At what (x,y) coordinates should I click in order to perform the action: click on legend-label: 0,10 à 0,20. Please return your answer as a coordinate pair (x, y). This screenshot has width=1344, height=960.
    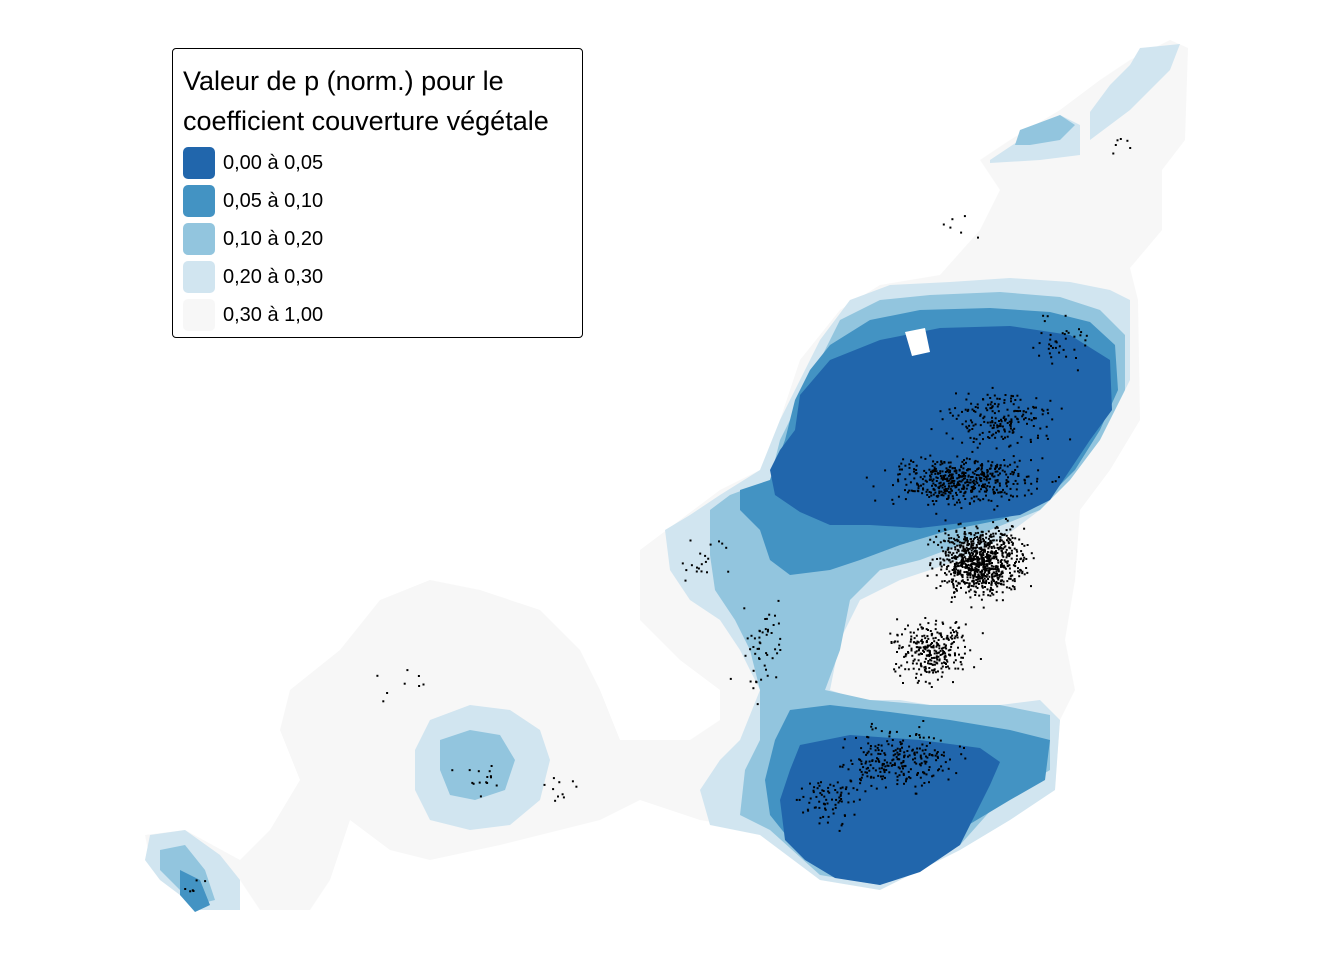
    Looking at the image, I should click on (273, 239).